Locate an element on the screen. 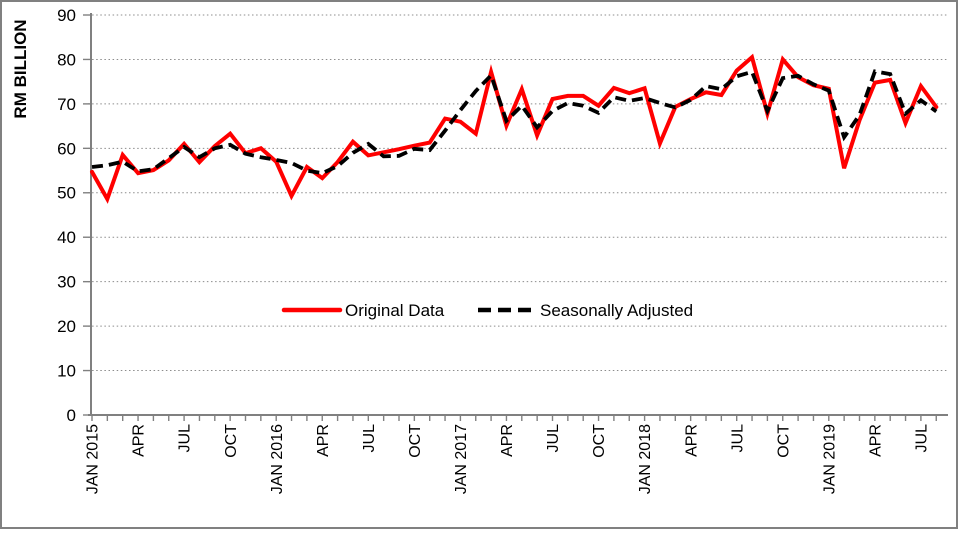 Image resolution: width=958 pixels, height=534 pixels. x-tick-label: JAN 2019 is located at coordinates (829, 459).